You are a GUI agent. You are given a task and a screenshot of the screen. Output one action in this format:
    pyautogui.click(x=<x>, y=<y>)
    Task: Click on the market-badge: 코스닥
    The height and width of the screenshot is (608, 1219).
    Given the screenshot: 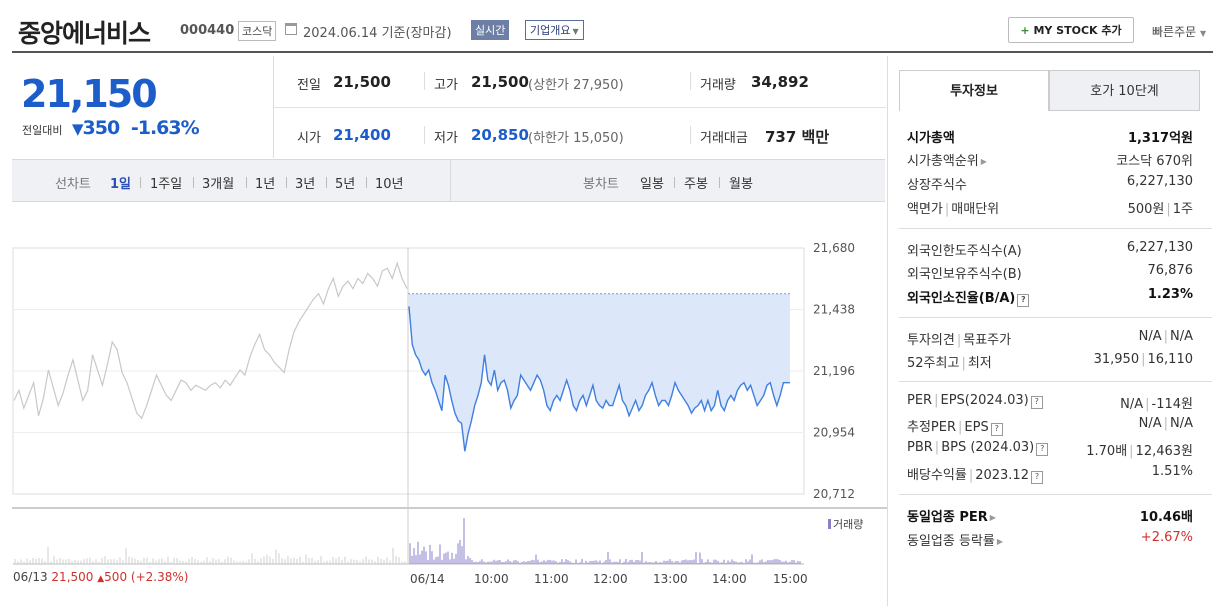 What is the action you would take?
    pyautogui.click(x=257, y=31)
    